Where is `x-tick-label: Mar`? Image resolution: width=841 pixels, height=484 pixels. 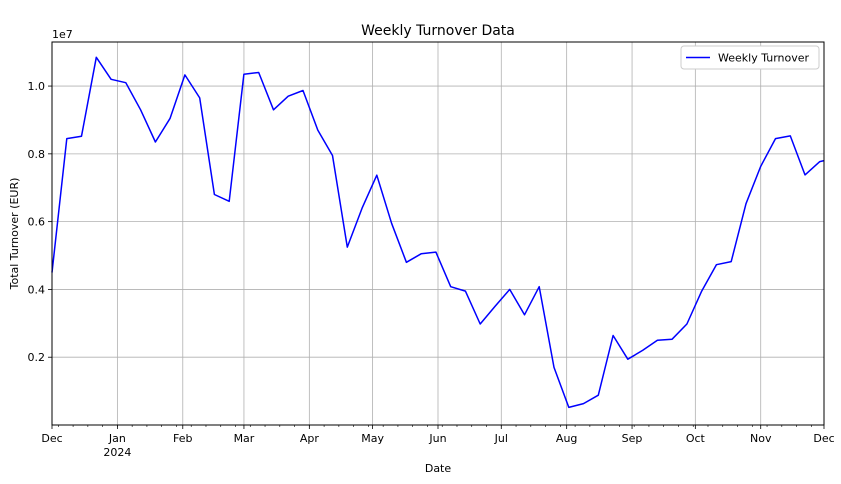 x-tick-label: Mar is located at coordinates (244, 438).